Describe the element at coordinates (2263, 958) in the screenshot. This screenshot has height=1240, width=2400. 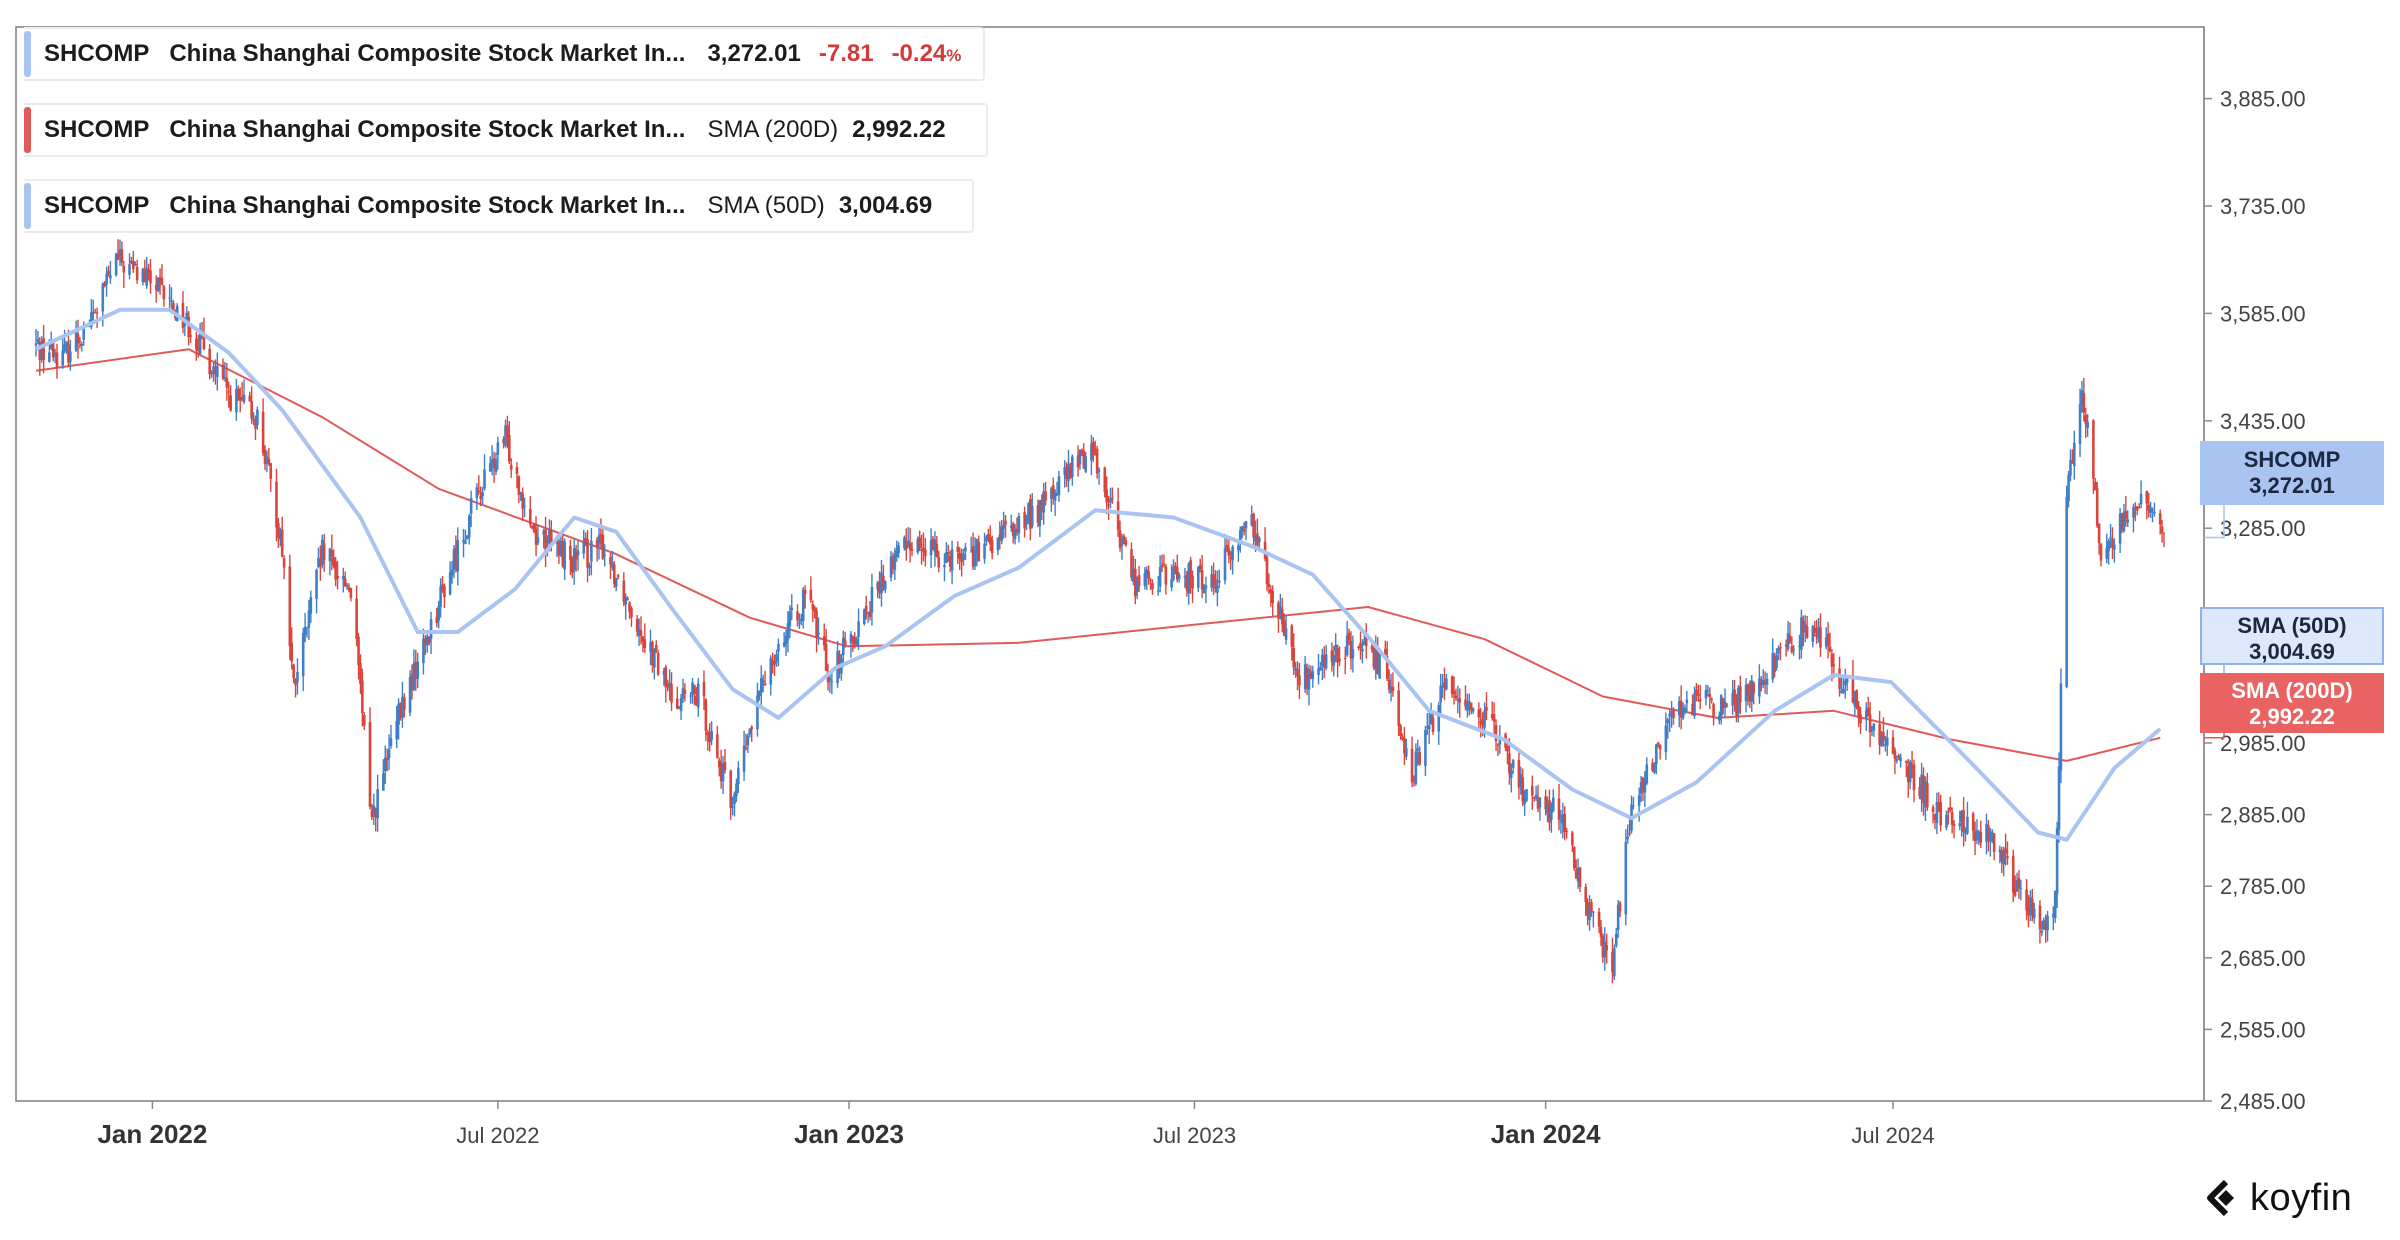
I see `y-tick-label: 2,685.00` at that location.